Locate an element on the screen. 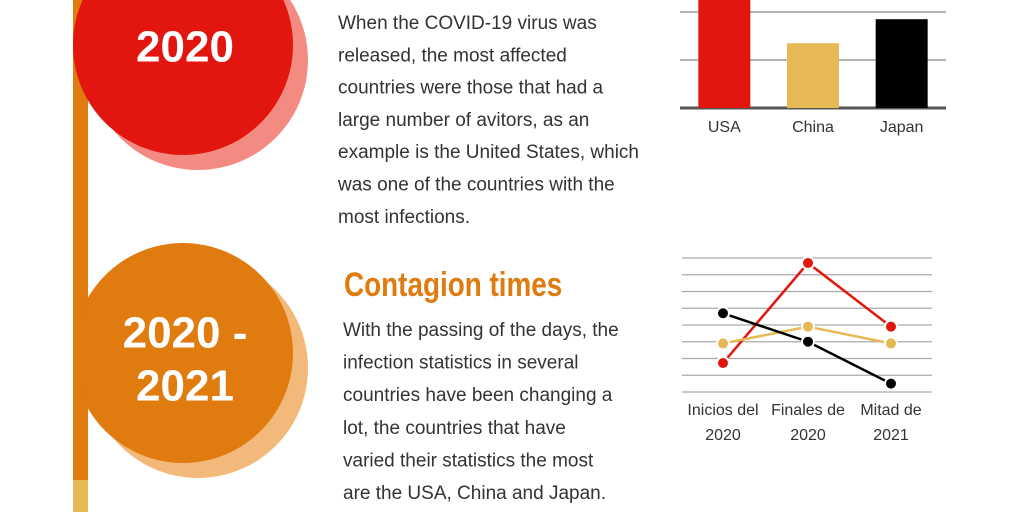  x-tick-label: Finales de is located at coordinates (808, 410).